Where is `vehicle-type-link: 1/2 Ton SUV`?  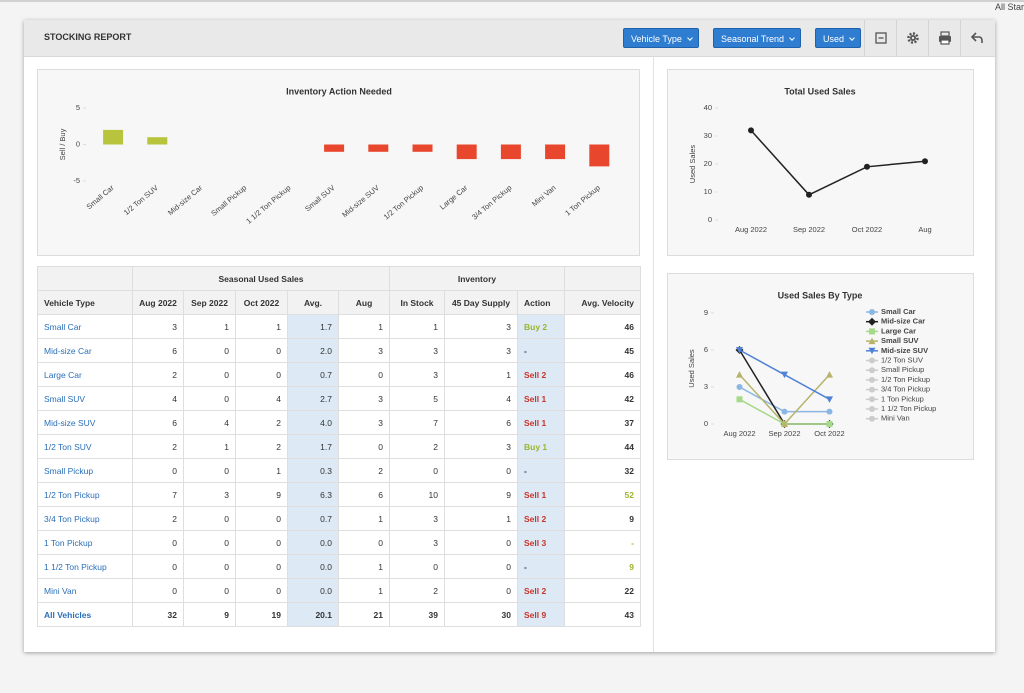
vehicle-type-link: 1/2 Ton SUV is located at coordinates (85, 446).